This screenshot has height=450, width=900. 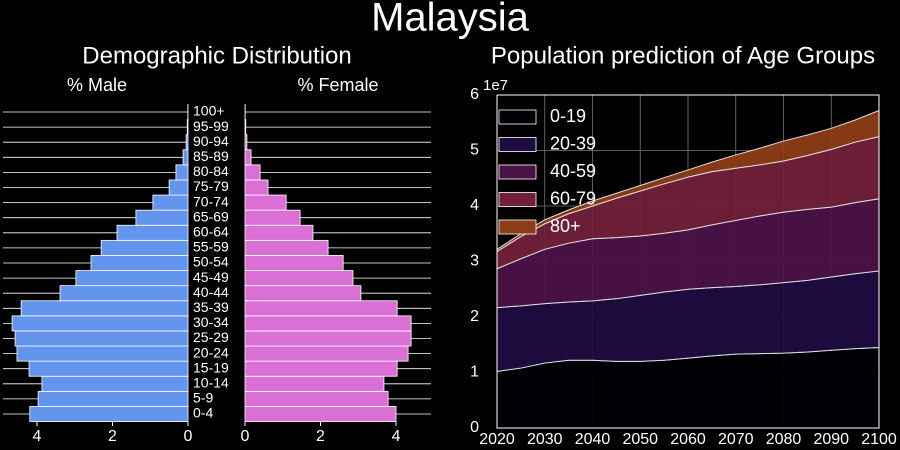 I want to click on legend-label: 0-19, so click(x=568, y=116).